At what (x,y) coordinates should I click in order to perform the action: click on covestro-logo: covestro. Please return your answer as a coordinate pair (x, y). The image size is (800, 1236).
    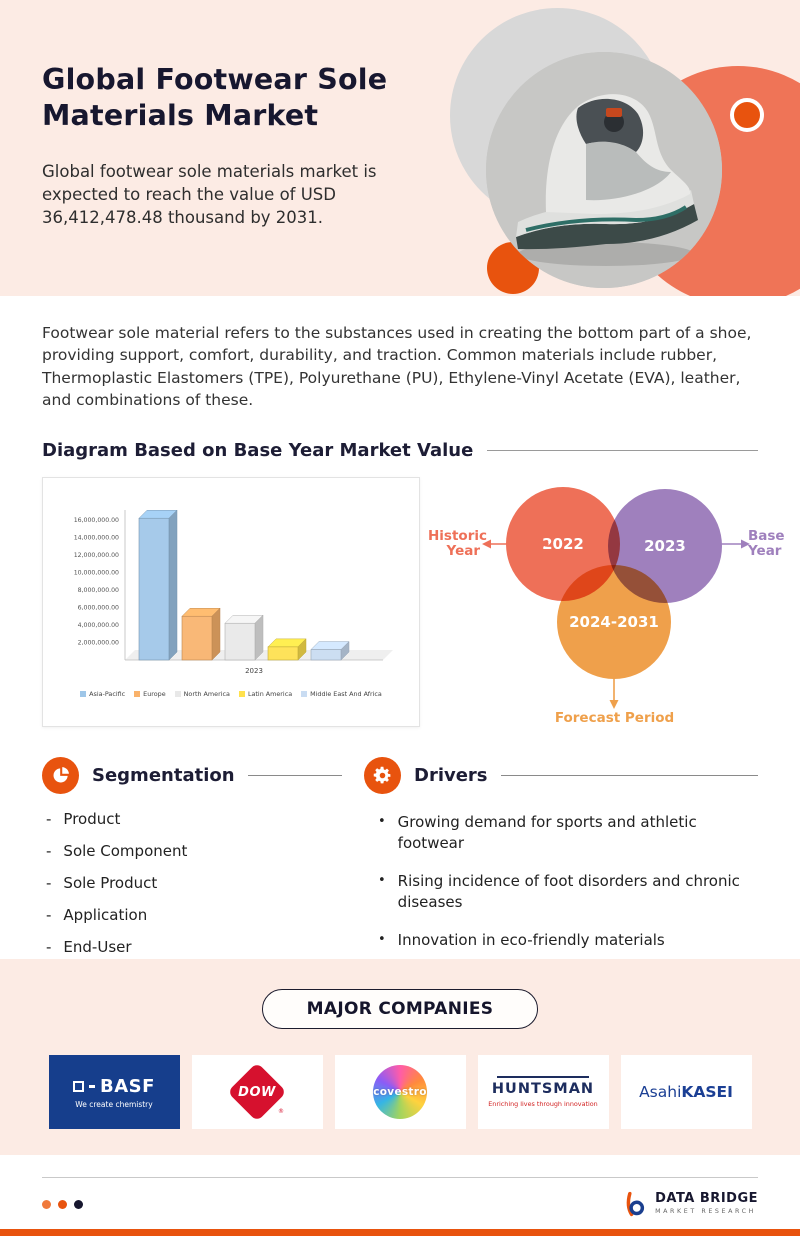
    Looking at the image, I should click on (400, 1092).